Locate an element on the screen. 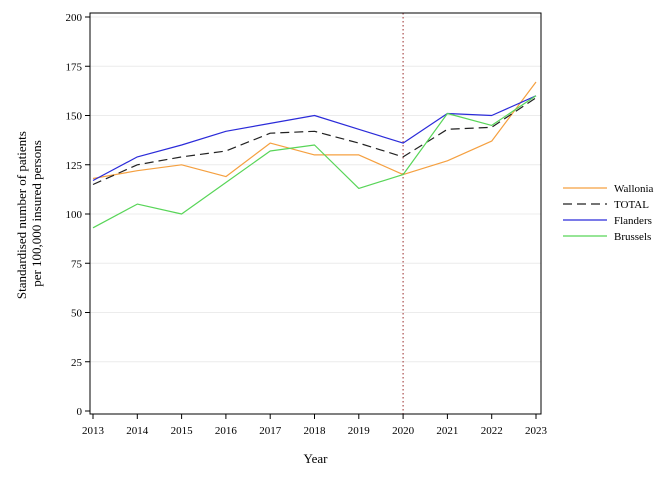  y-tick-label: 0 is located at coordinates (80, 412).